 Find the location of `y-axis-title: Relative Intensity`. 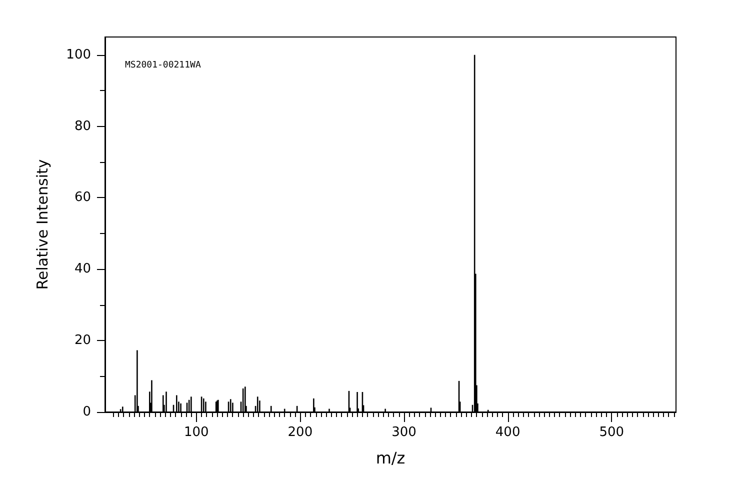

y-axis-title: Relative Intensity is located at coordinates (43, 224).